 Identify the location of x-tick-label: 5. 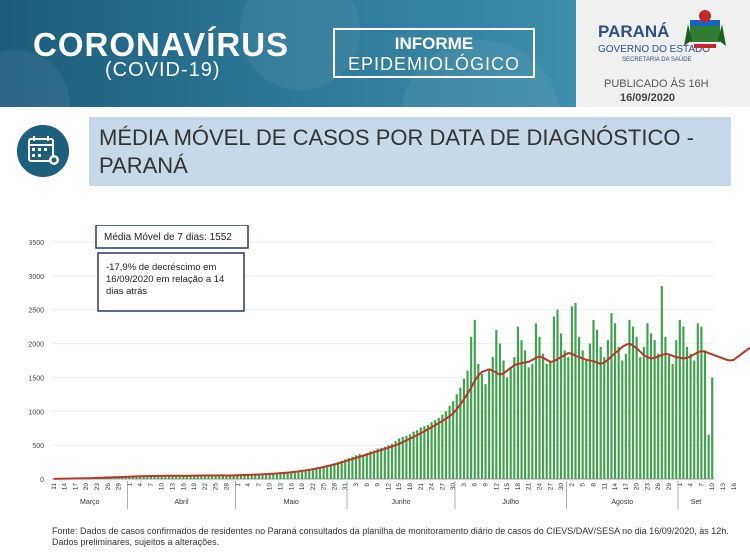
(583, 485).